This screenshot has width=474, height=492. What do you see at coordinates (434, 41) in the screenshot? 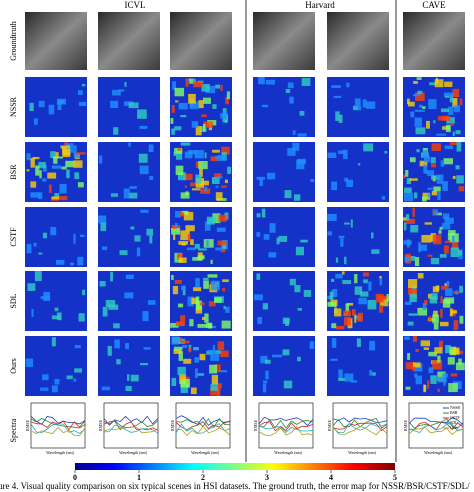
I see `groundtruth-image` at bounding box center [434, 41].